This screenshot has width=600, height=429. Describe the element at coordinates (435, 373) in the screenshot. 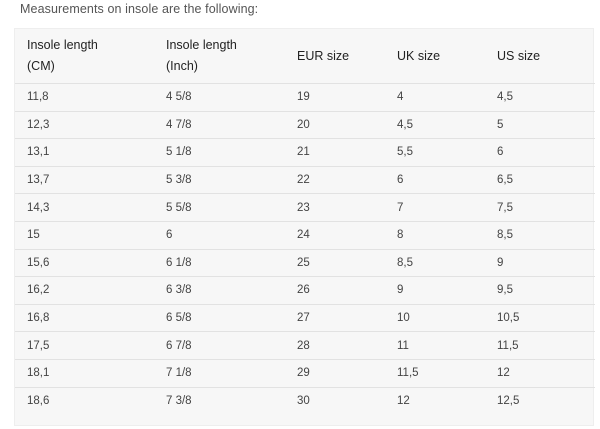

I see `cell-uk-size: 11,5` at that location.